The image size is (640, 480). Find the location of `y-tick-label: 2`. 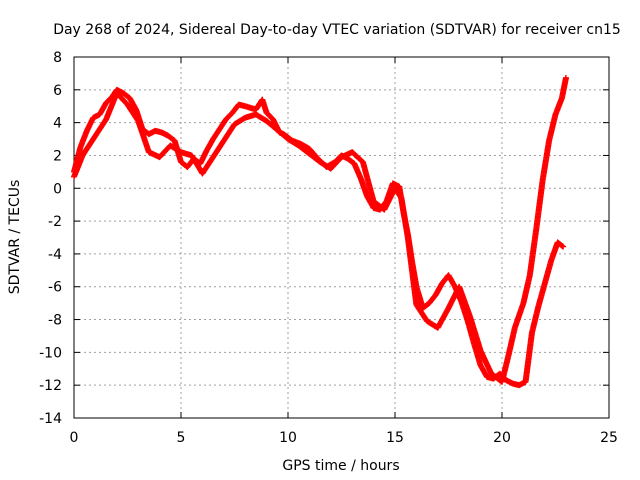

y-tick-label: 2 is located at coordinates (57, 156).